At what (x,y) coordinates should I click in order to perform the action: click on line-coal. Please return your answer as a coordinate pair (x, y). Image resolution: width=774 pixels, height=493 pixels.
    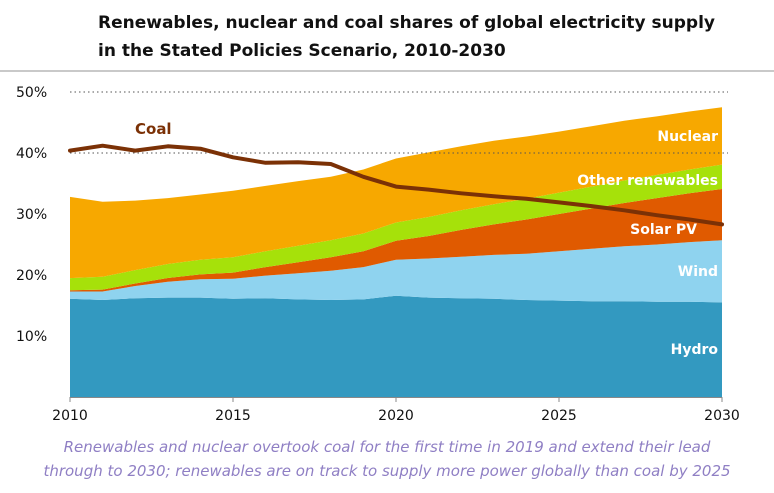
    Looking at the image, I should click on (396, 185).